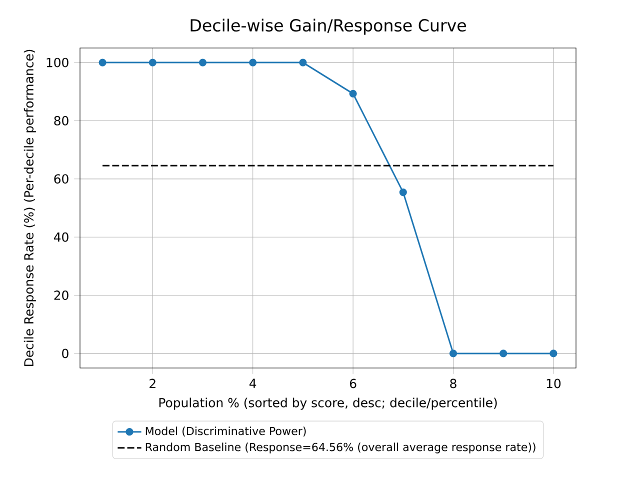 The image size is (640, 480). I want to click on legend-label: Random Baseline (Response=64.56% (overall average response rate)), so click(341, 448).